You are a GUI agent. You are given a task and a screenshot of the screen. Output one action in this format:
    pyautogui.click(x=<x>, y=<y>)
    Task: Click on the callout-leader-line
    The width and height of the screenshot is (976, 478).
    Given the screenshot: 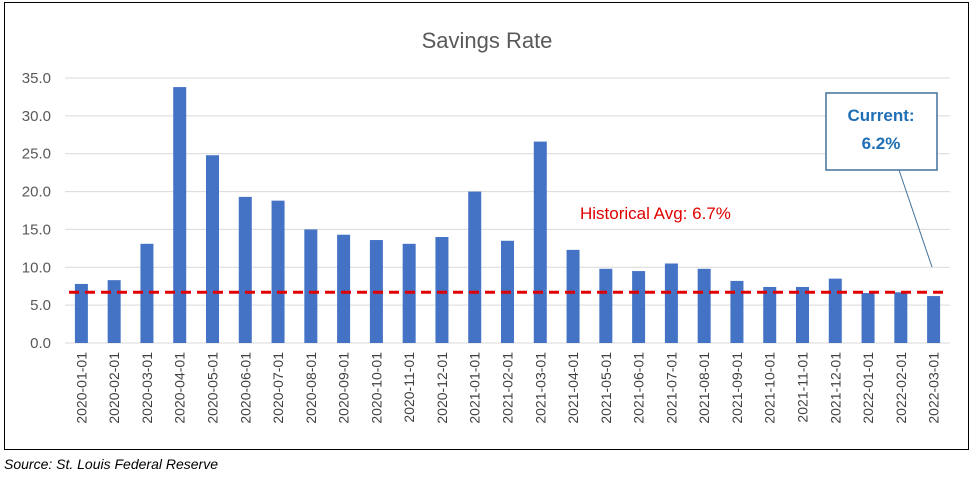 What is the action you would take?
    pyautogui.click(x=915, y=218)
    